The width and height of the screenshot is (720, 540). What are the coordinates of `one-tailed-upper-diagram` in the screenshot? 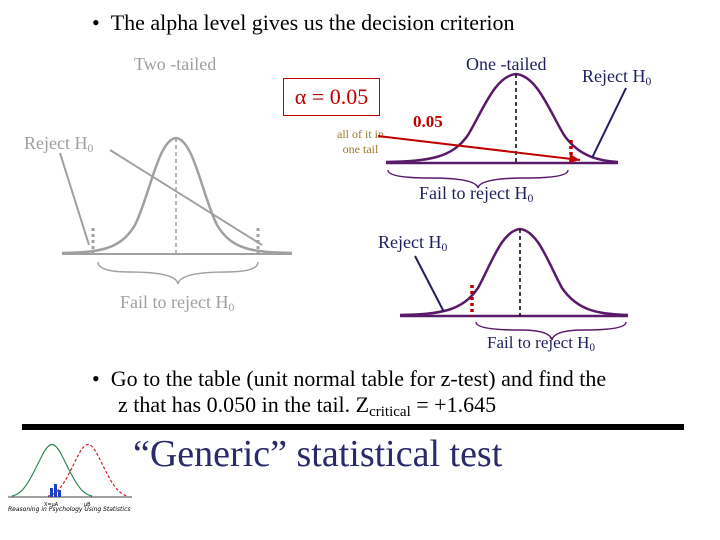 It's located at (502, 130).